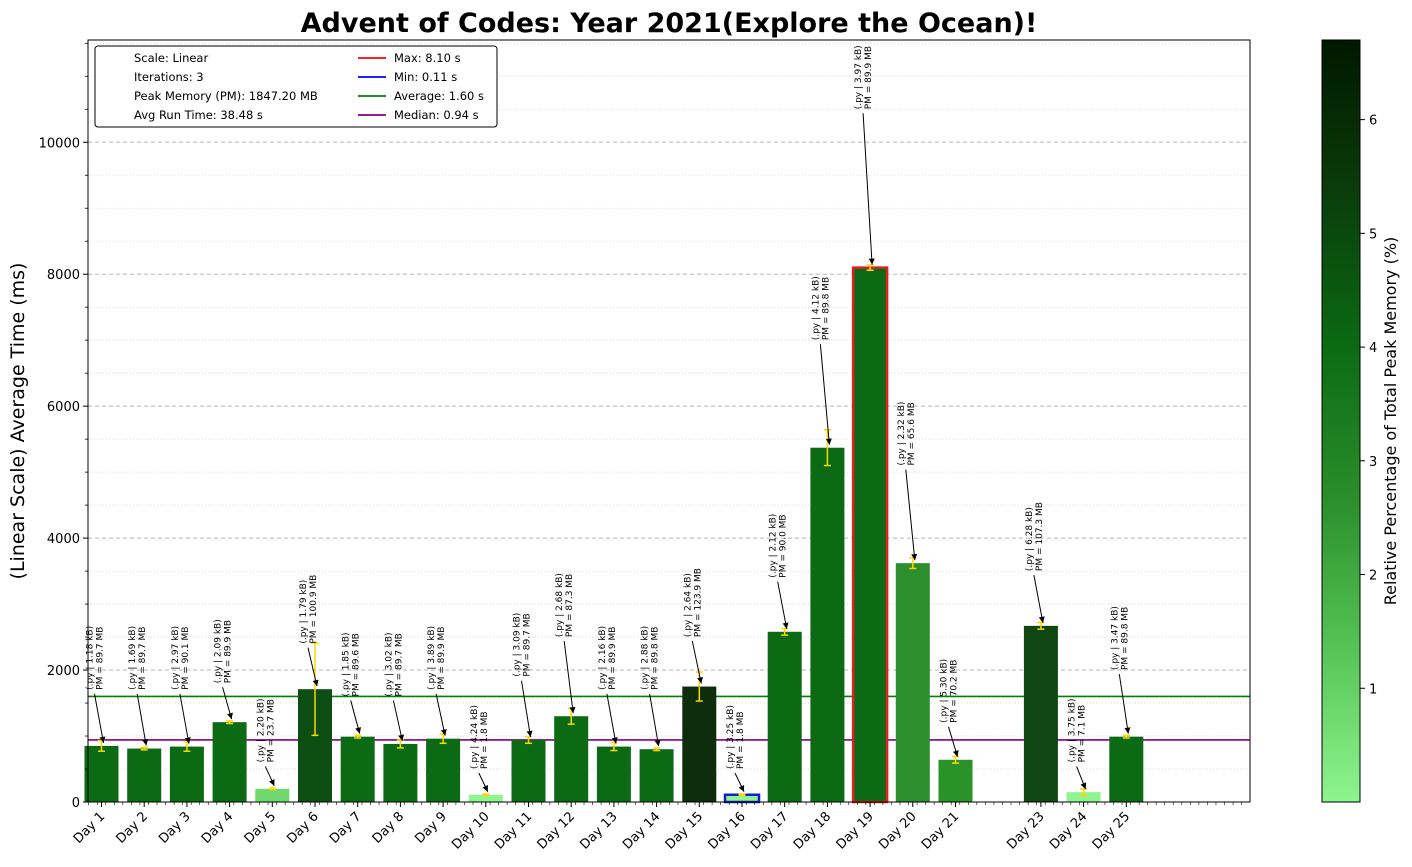 This screenshot has width=1412, height=867. I want to click on y-tick-label: 10000, so click(59, 143).